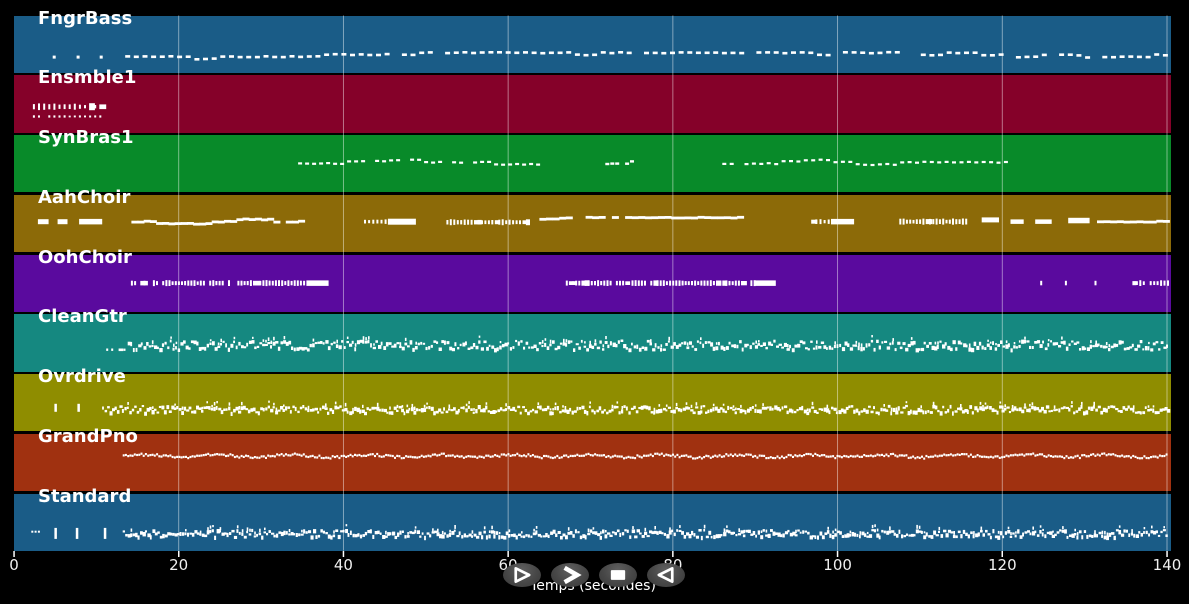 The width and height of the screenshot is (1189, 604). What do you see at coordinates (85, 496) in the screenshot?
I see `track-label-Standard: Standard` at bounding box center [85, 496].